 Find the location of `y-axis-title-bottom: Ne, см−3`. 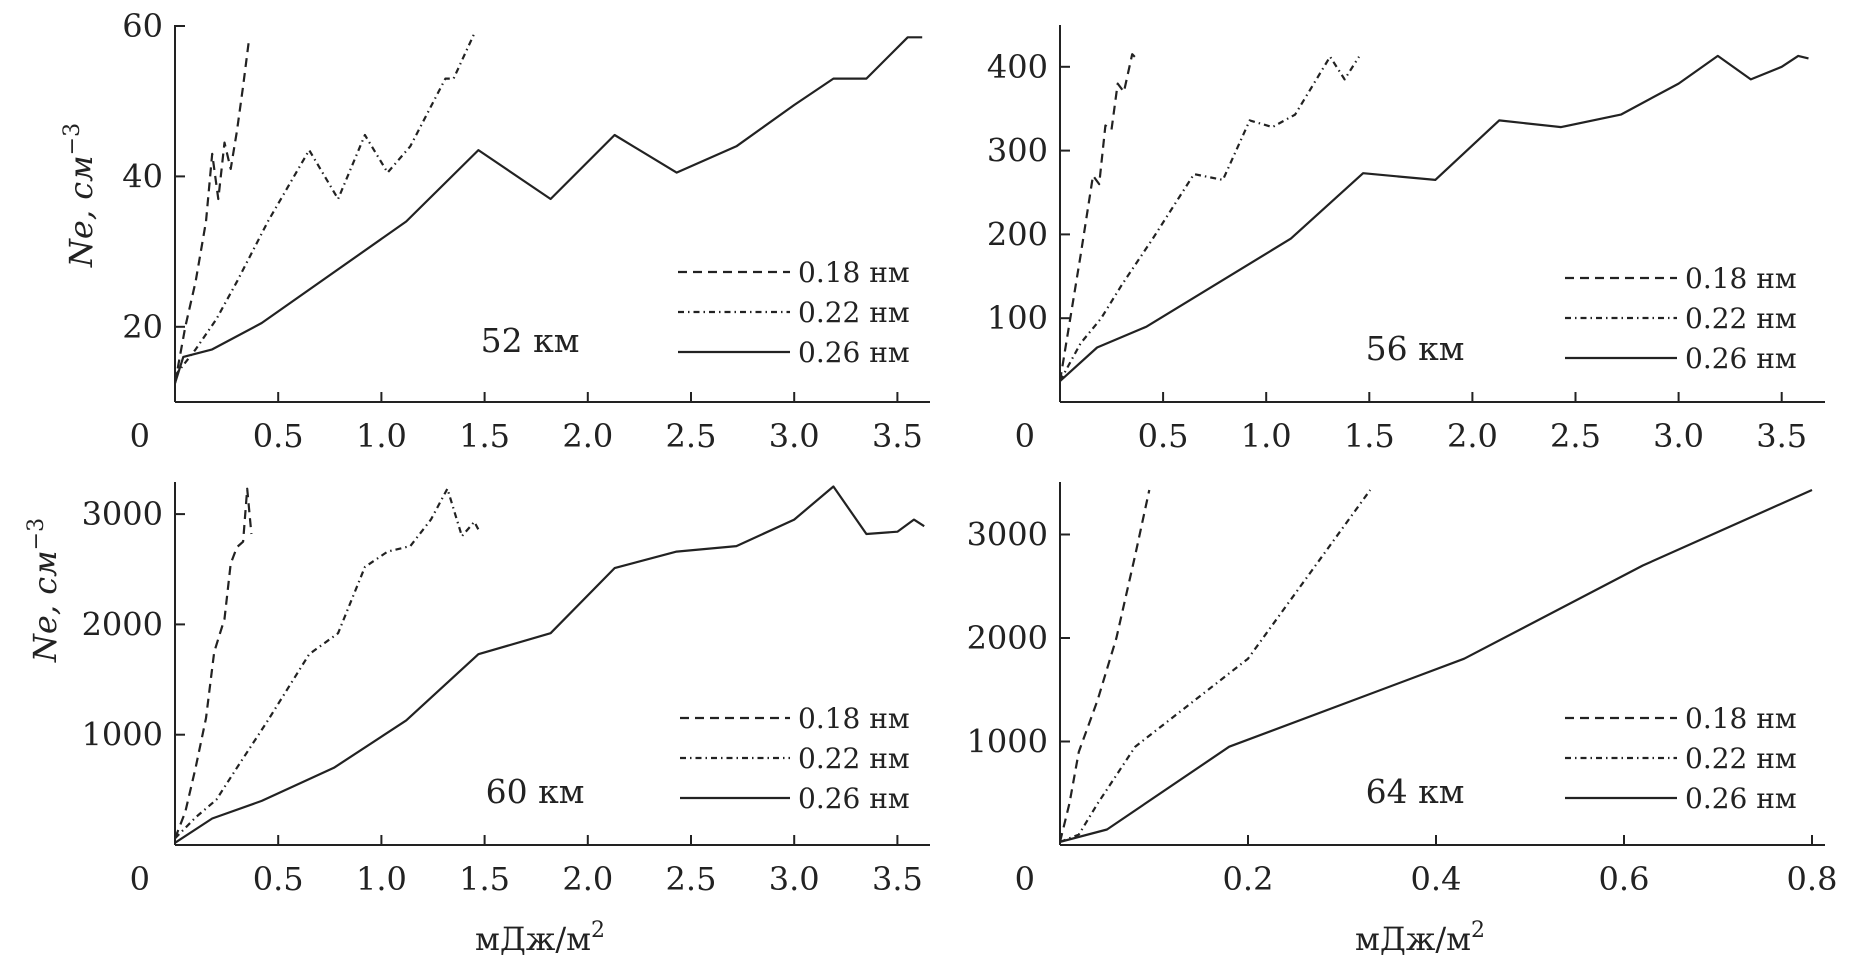

y-axis-title-bottom: Ne, см−3 is located at coordinates (44, 590).